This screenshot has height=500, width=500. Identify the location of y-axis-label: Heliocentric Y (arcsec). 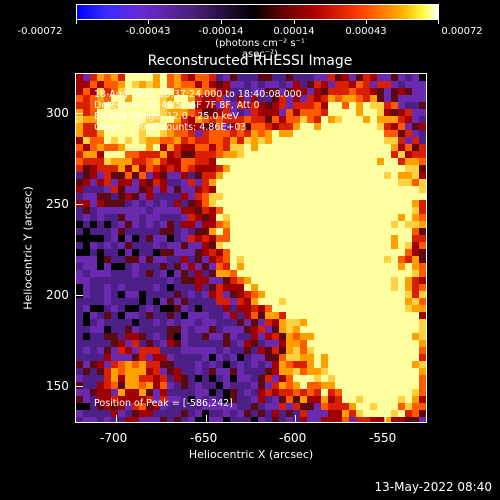
(28, 248).